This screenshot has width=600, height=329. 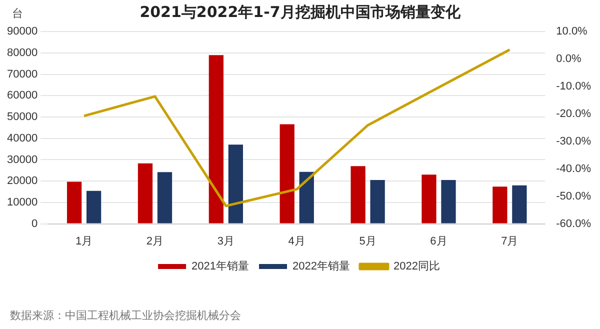 I want to click on y2-tick-label: -30.0%, so click(x=574, y=141).